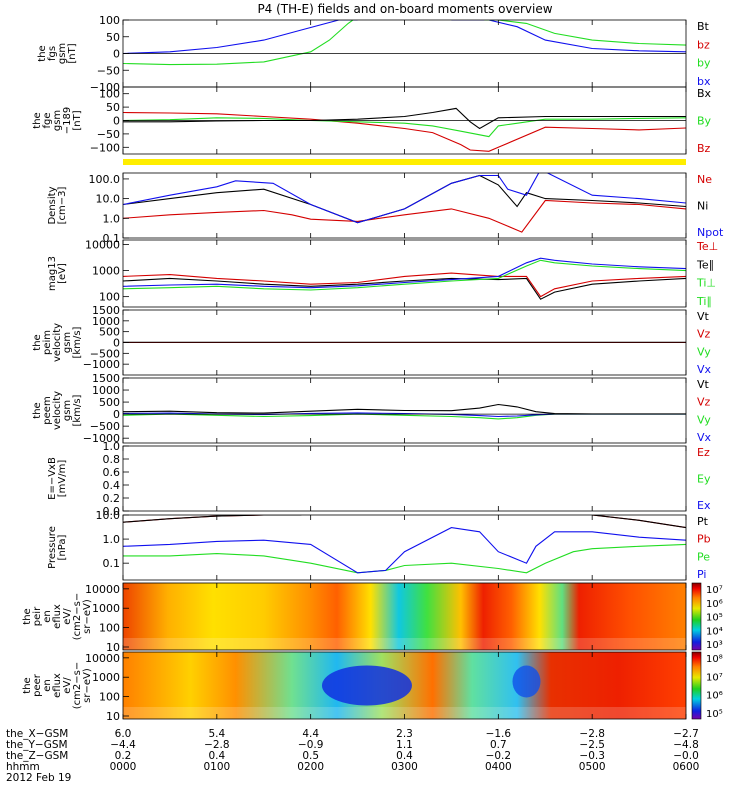 This screenshot has width=750, height=800. I want to click on series-temp-Ti∥, so click(404, 275).